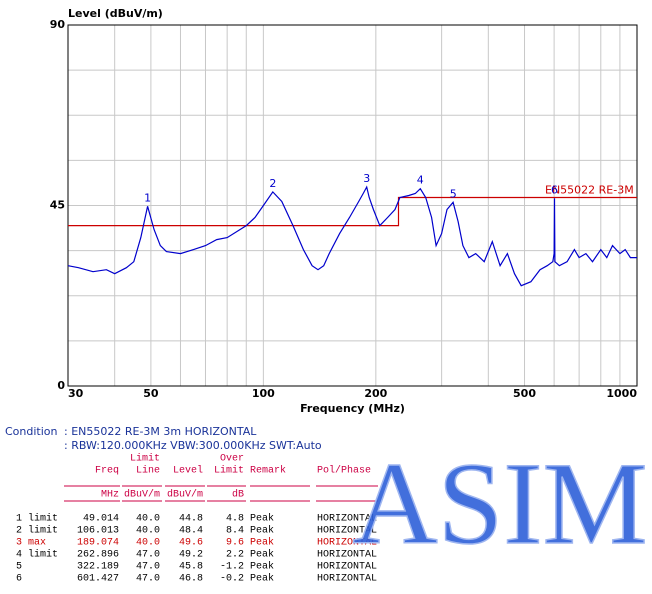  I want to click on table-cell: 2 limit, so click(37, 531).